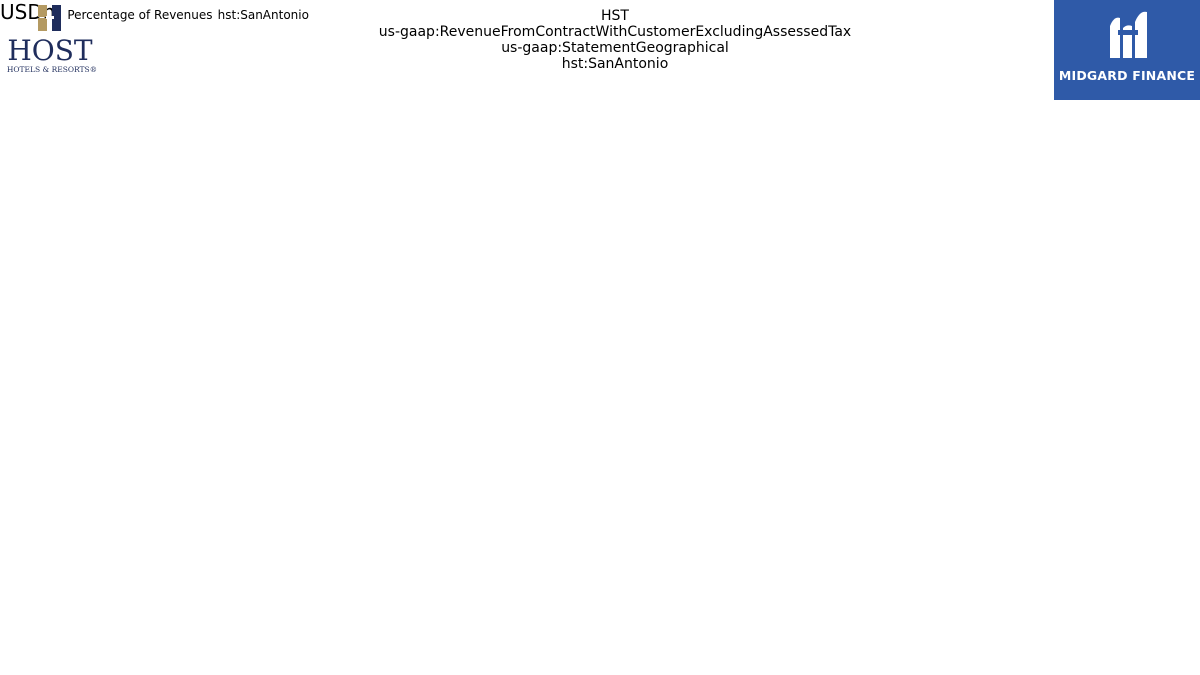  What do you see at coordinates (263, 15) in the screenshot?
I see `y-axis-right-label-line-2: hst:SanAntonio` at bounding box center [263, 15].